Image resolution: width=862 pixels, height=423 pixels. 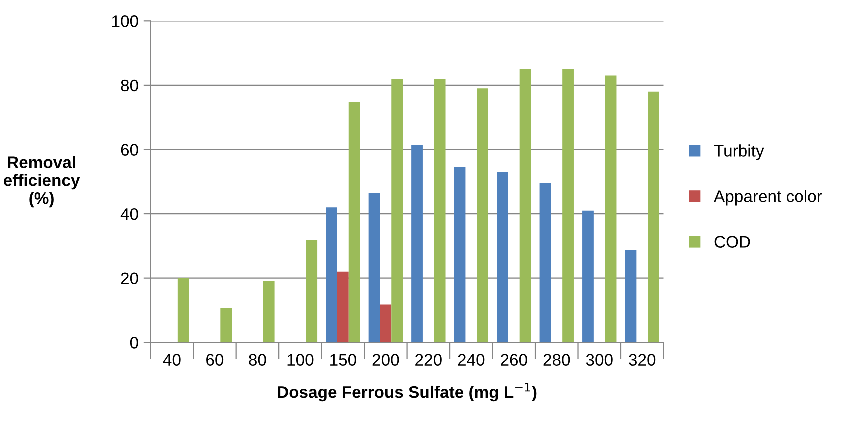 I want to click on x-tick-label: 200, so click(x=386, y=360).